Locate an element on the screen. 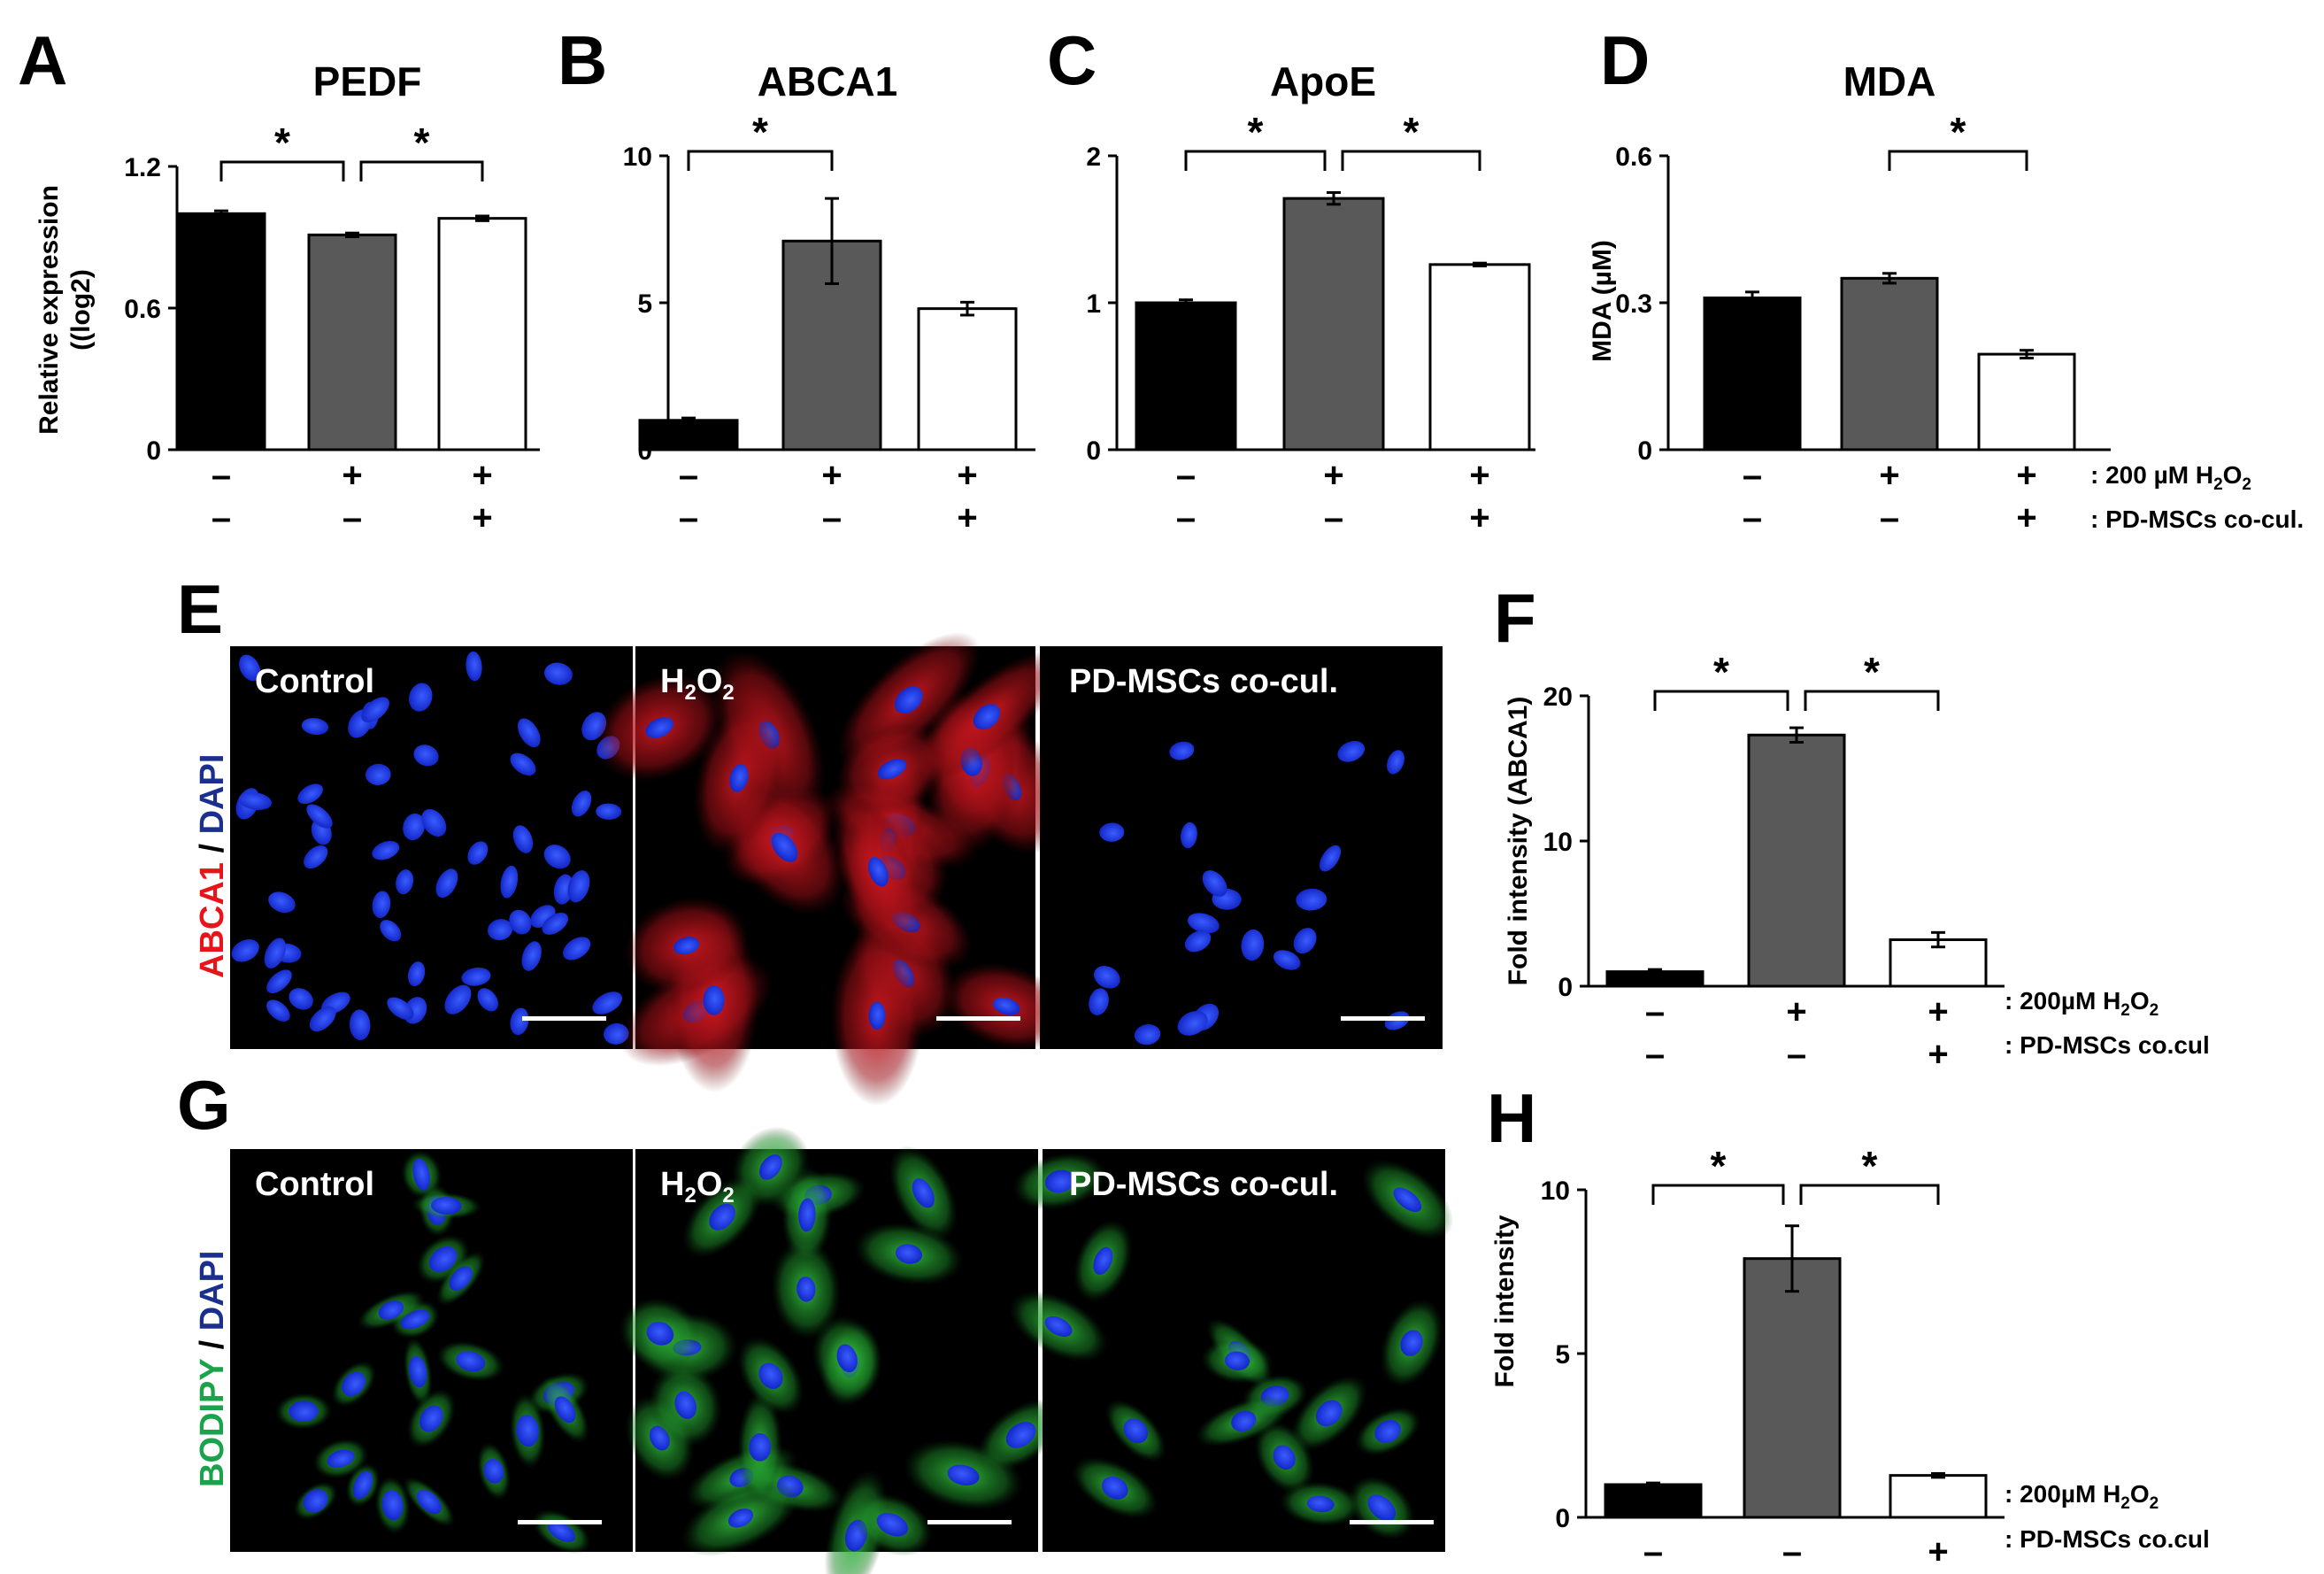 The image size is (2324, 1574). y-tick-label: 20 is located at coordinates (1558, 697).